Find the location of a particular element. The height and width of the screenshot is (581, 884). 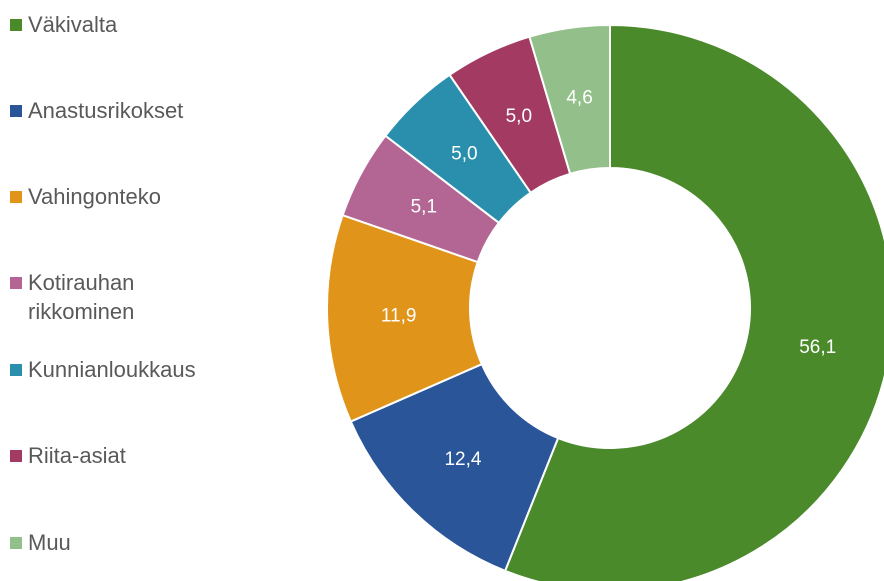

legend-item: Vahingonteko is located at coordinates (125, 196).